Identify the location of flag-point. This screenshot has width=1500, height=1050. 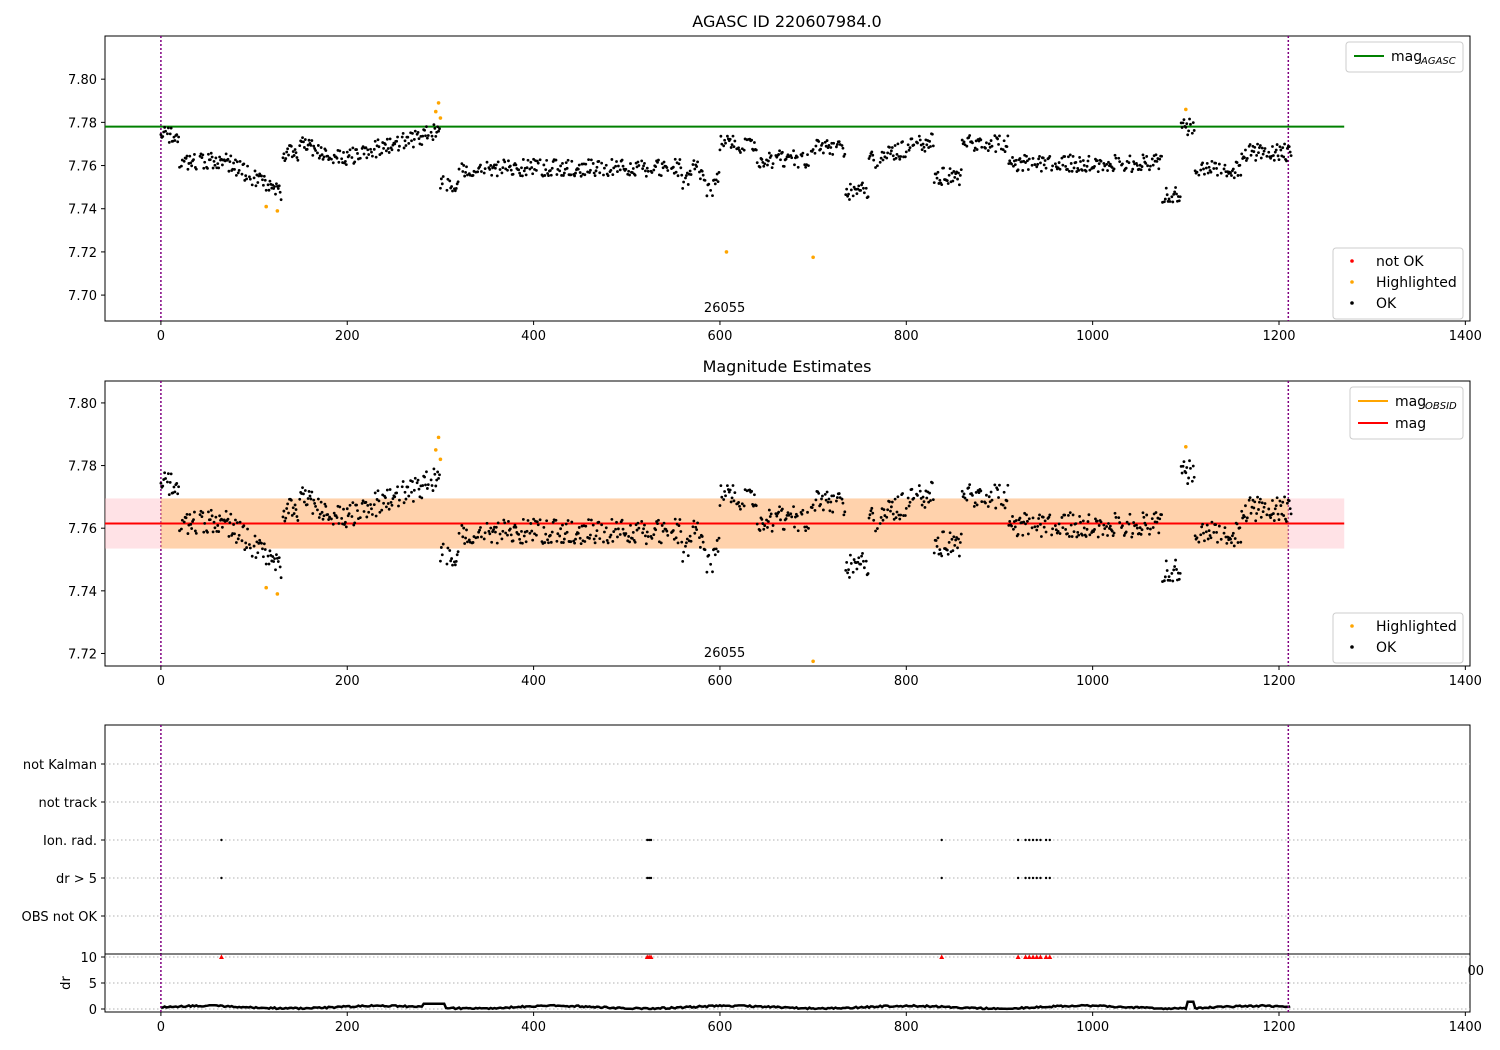
(1046, 840).